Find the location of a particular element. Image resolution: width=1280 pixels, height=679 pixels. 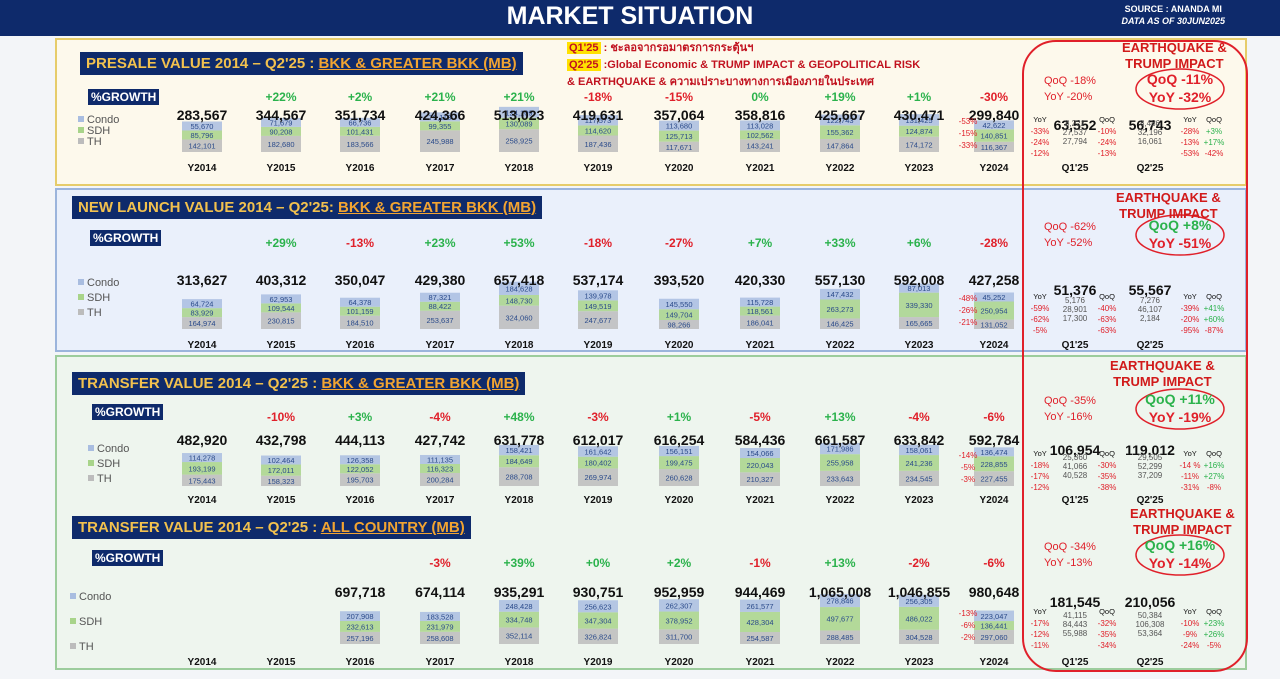

transfer-bkk-title: TRANSFER VALUE 2014 – Q2'25 : is located at coordinates (200, 383).